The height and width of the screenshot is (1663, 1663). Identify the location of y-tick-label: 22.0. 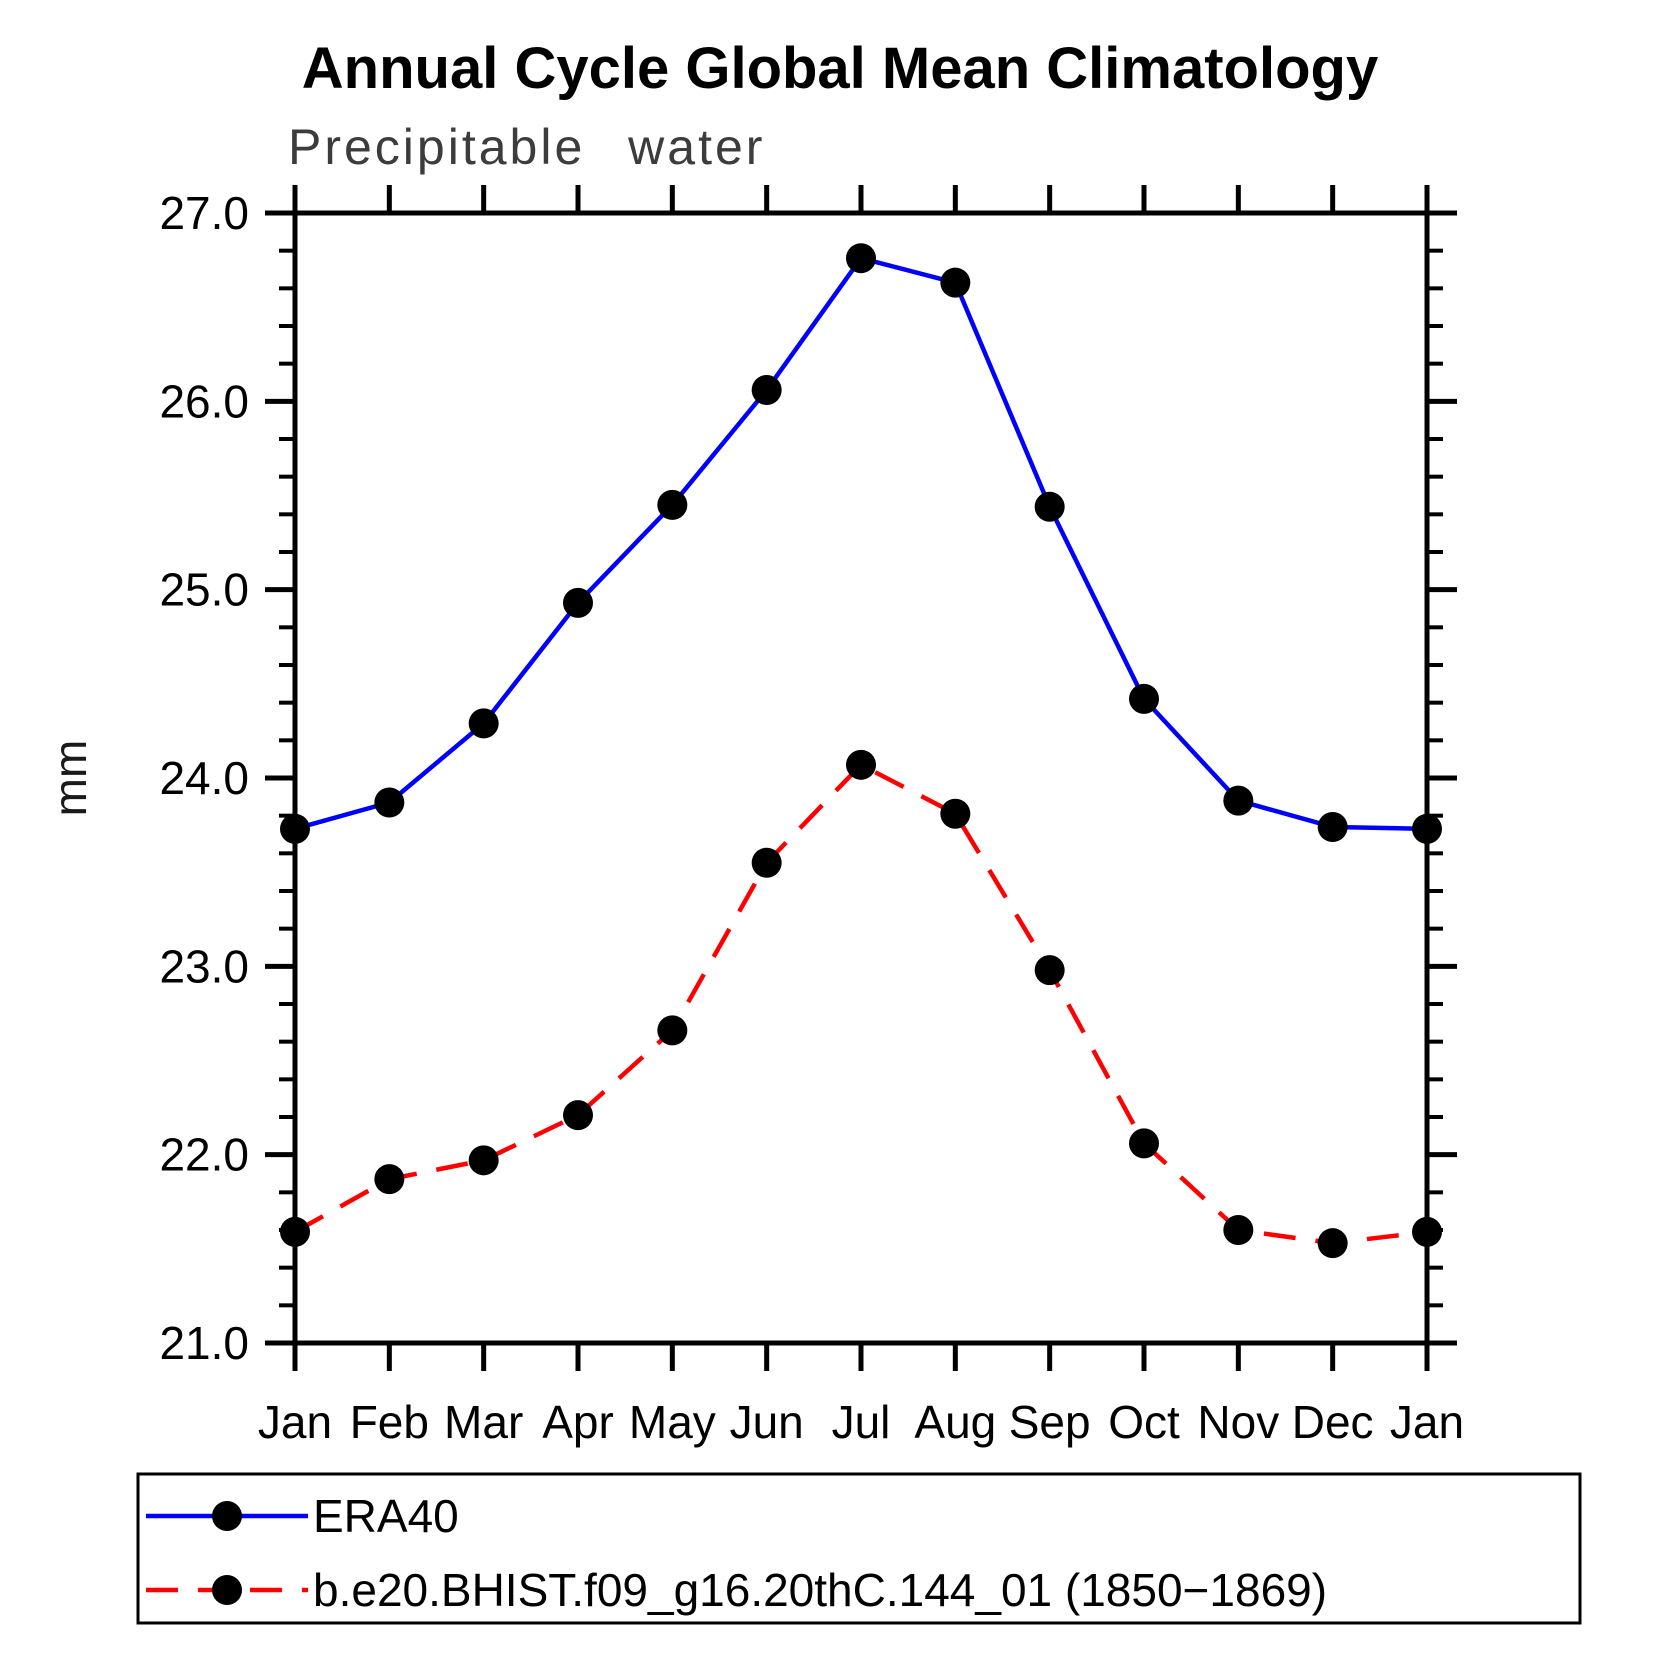
(204, 1155).